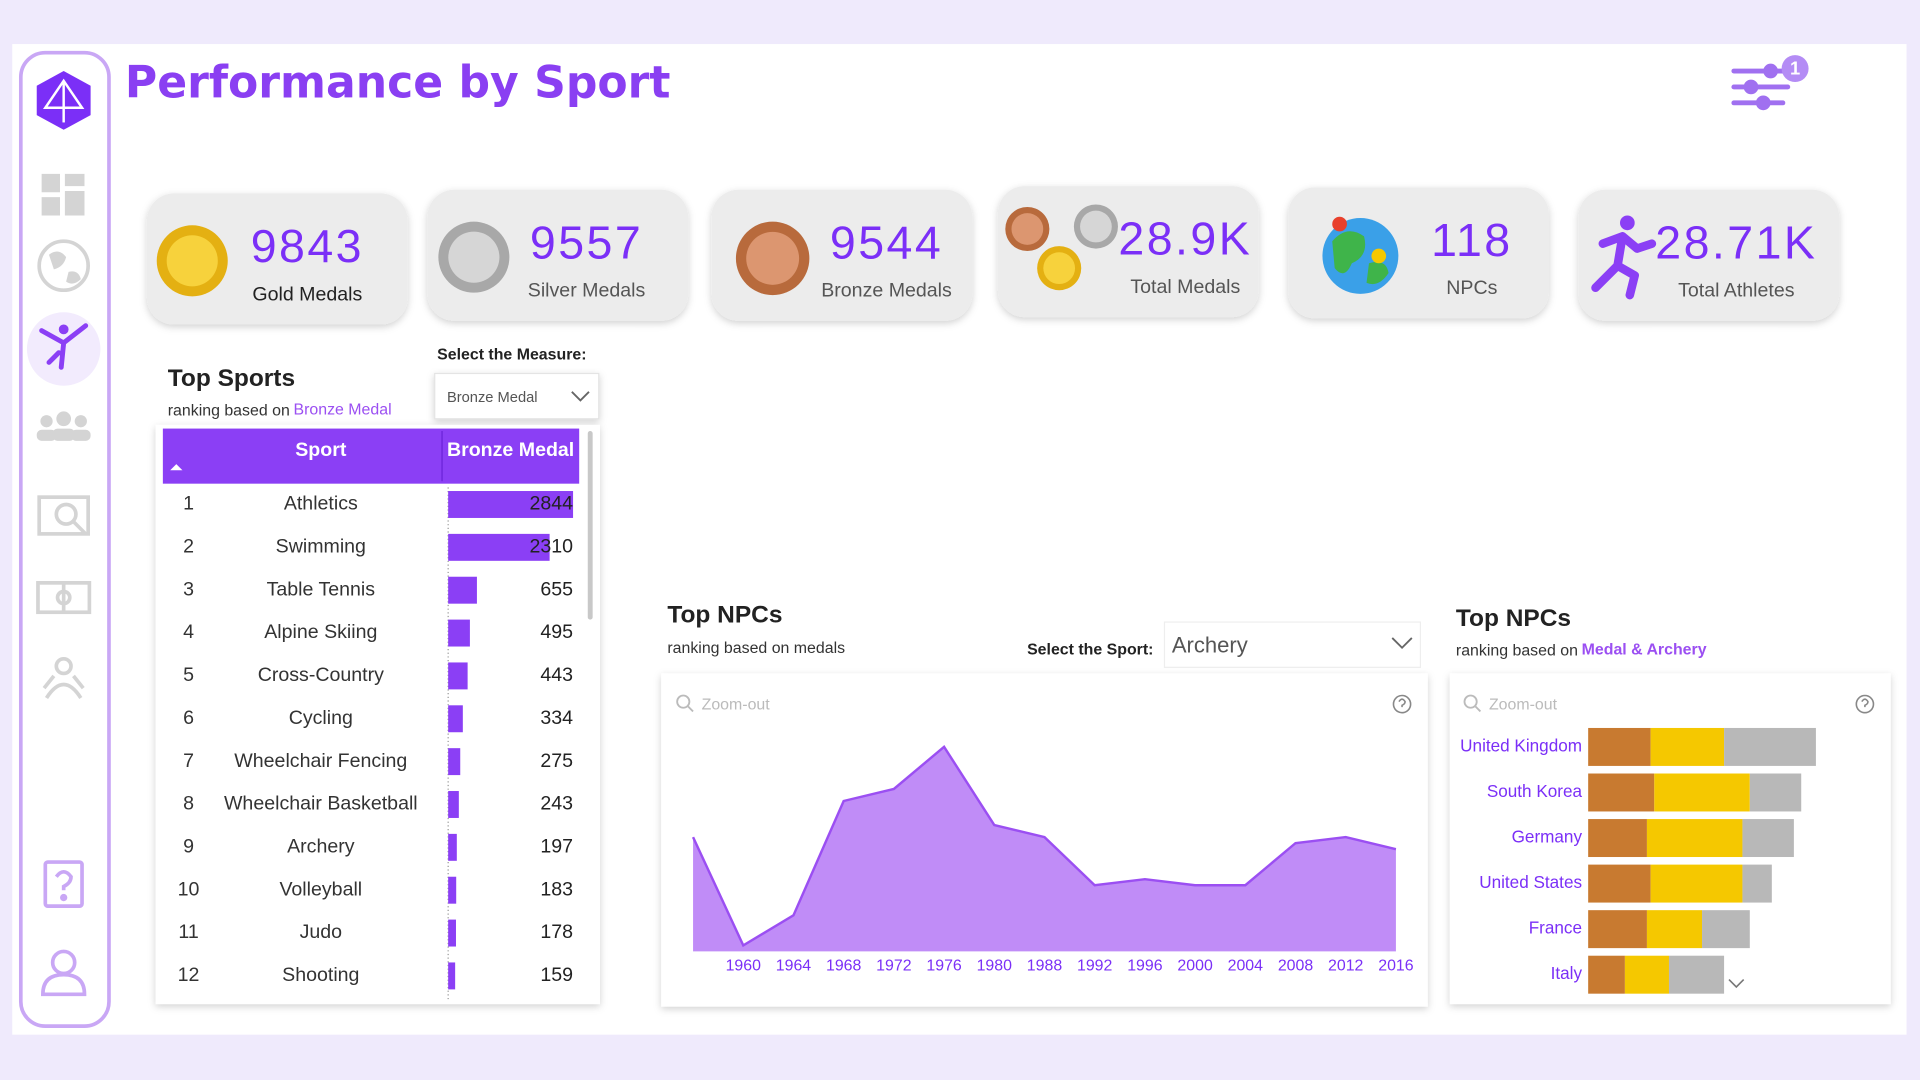 The height and width of the screenshot is (1080, 1920). I want to click on nav-athlete, so click(63, 677).